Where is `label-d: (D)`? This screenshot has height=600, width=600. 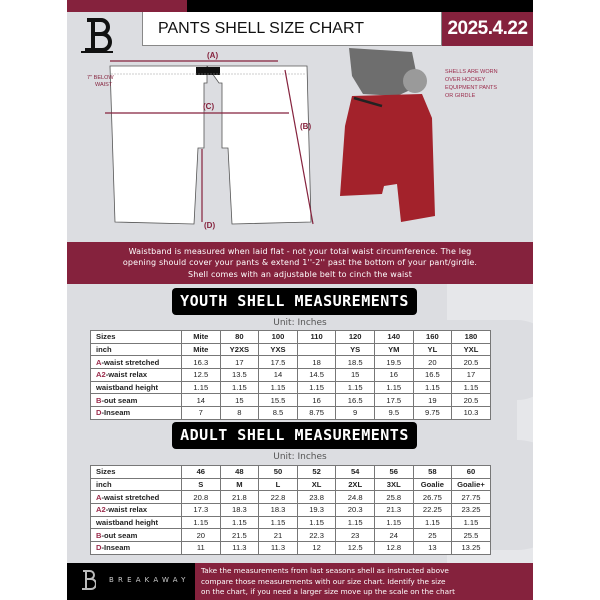
label-d: (D) is located at coordinates (209, 225).